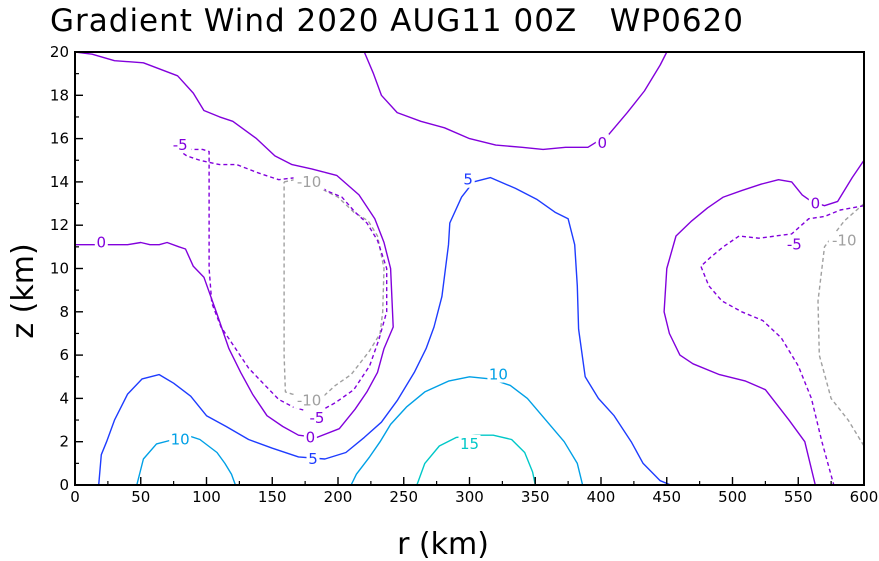  Describe the element at coordinates (535, 497) in the screenshot. I see `x-tick-label-350: 350` at that location.